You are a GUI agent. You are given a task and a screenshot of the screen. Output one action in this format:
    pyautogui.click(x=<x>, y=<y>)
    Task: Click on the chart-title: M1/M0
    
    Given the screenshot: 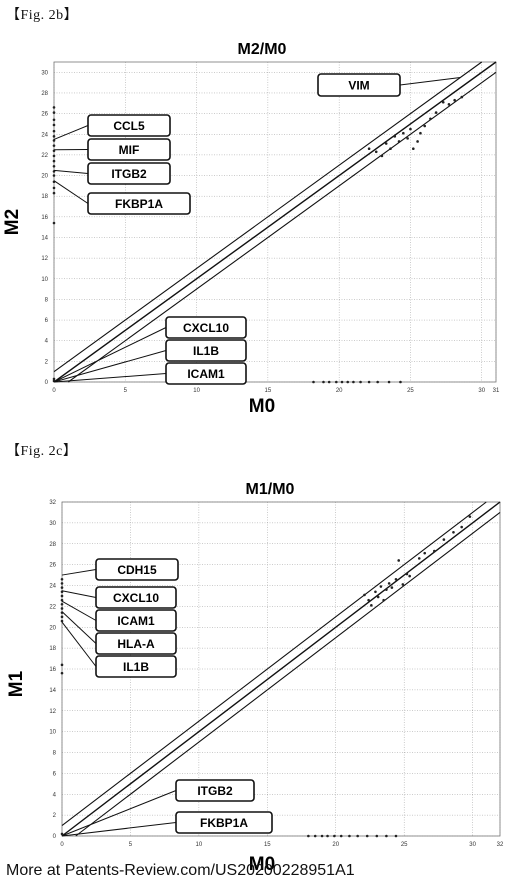 What is the action you would take?
    pyautogui.click(x=270, y=489)
    